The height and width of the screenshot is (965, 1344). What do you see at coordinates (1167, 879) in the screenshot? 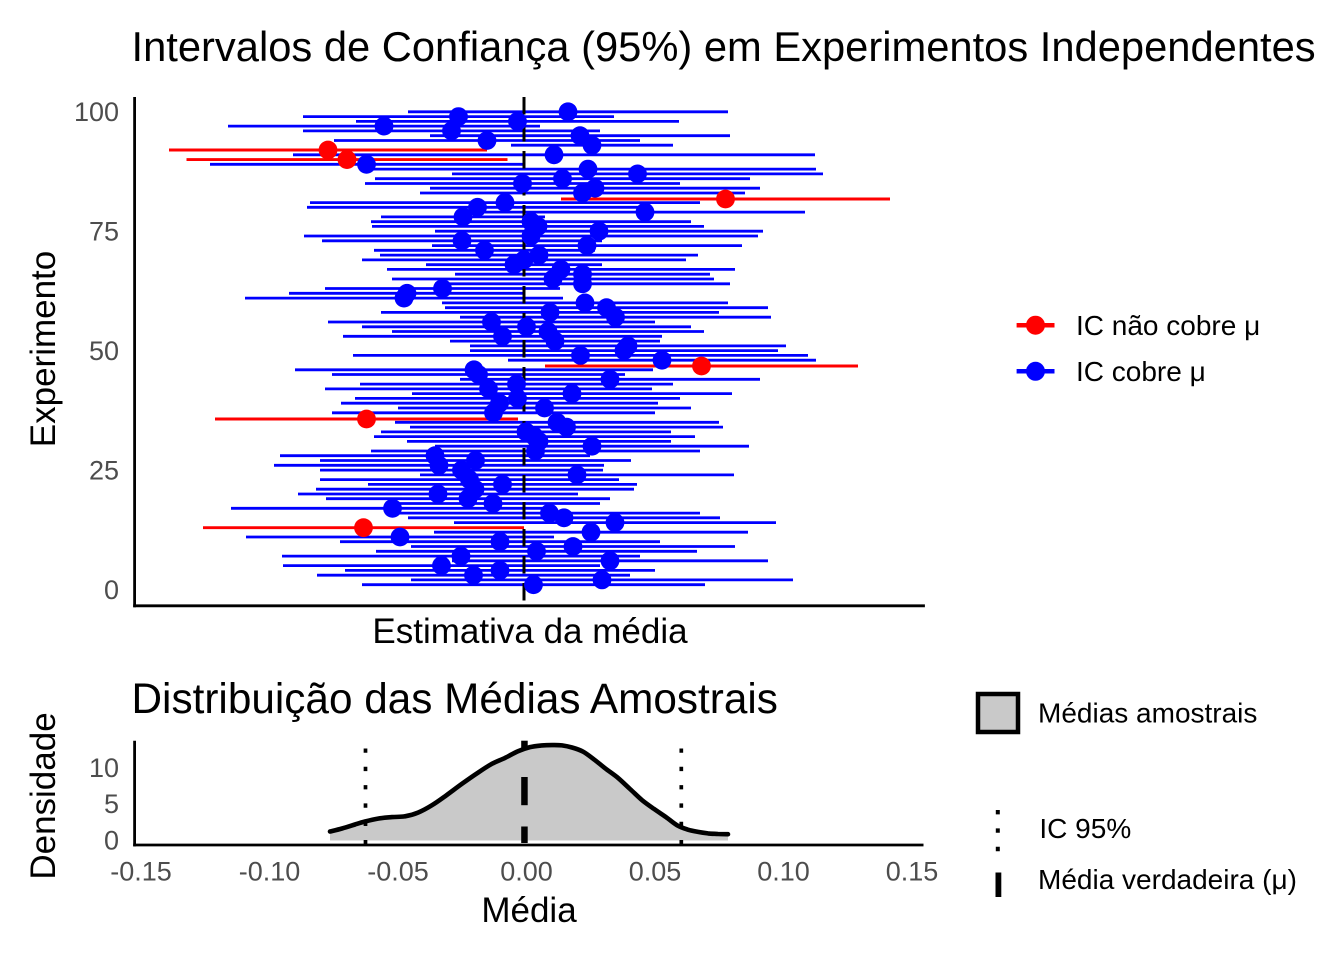
I see `svg-text: Média verdadeira (μ)` at bounding box center [1167, 879].